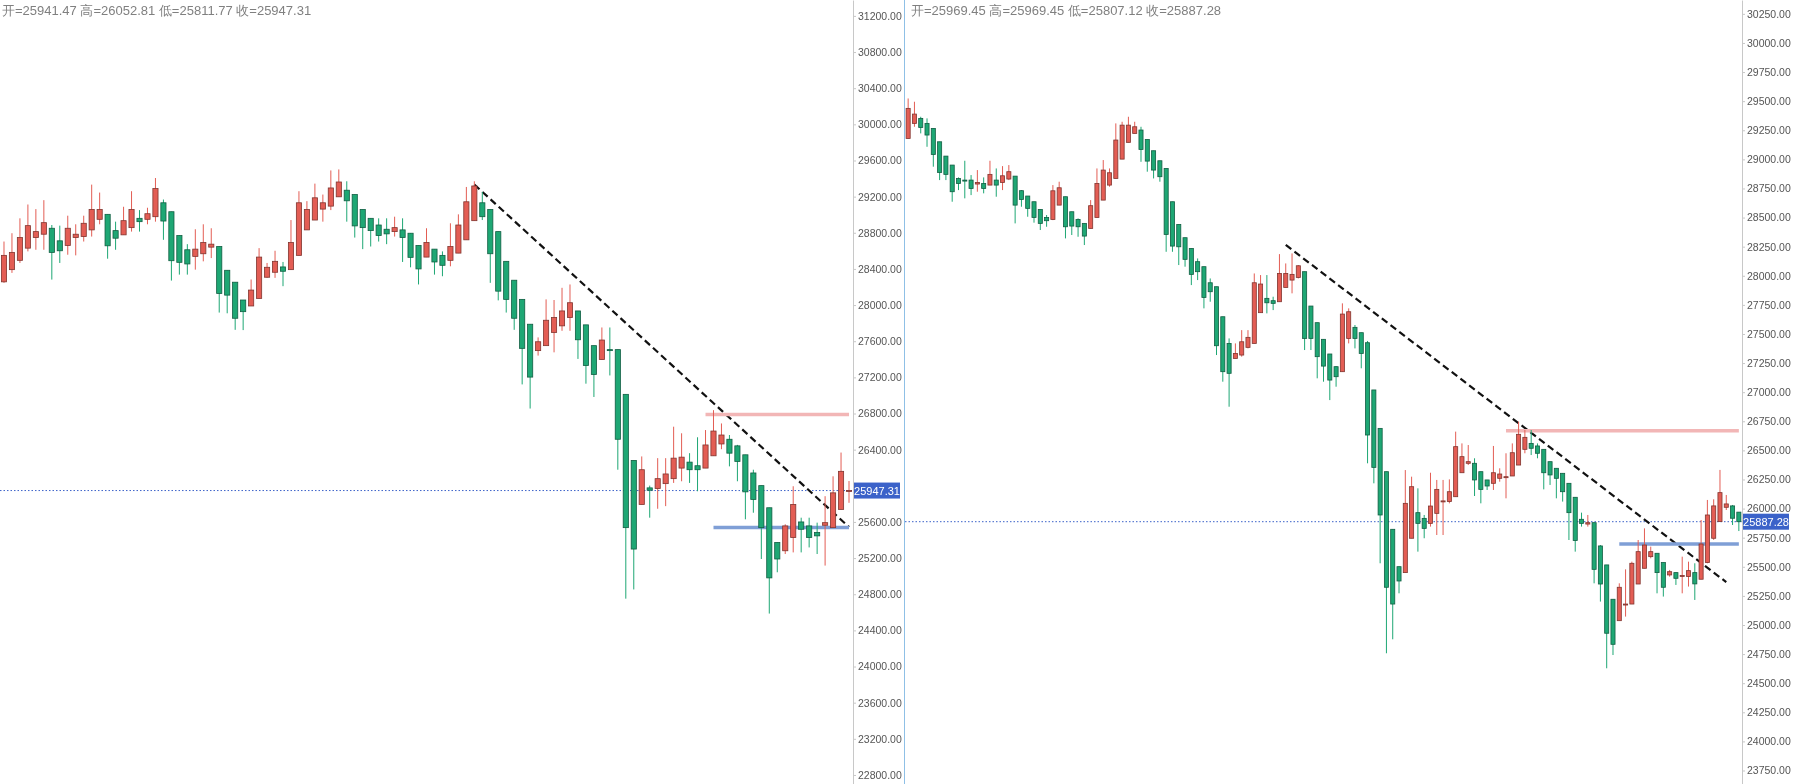 The height and width of the screenshot is (784, 1801). I want to click on ref-line-label: 25947.31, so click(877, 490).